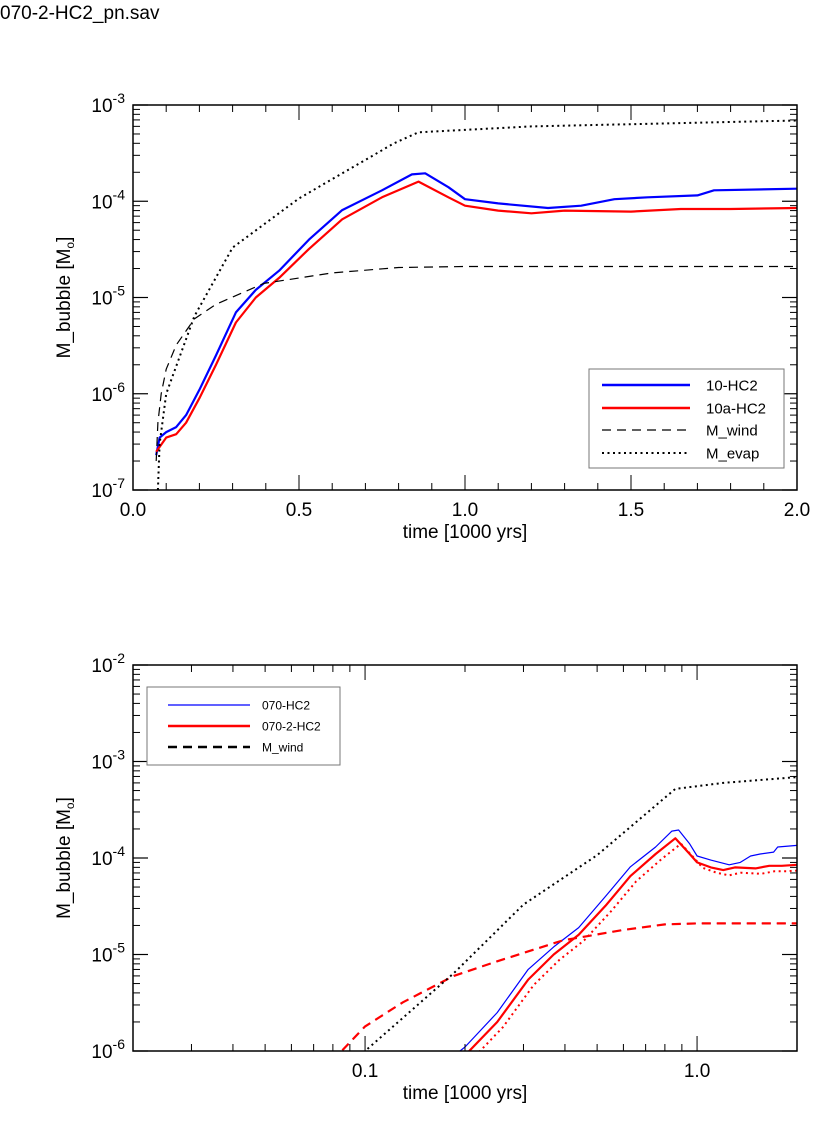  I want to click on y-tick-exponent: -2, so click(119, 658).